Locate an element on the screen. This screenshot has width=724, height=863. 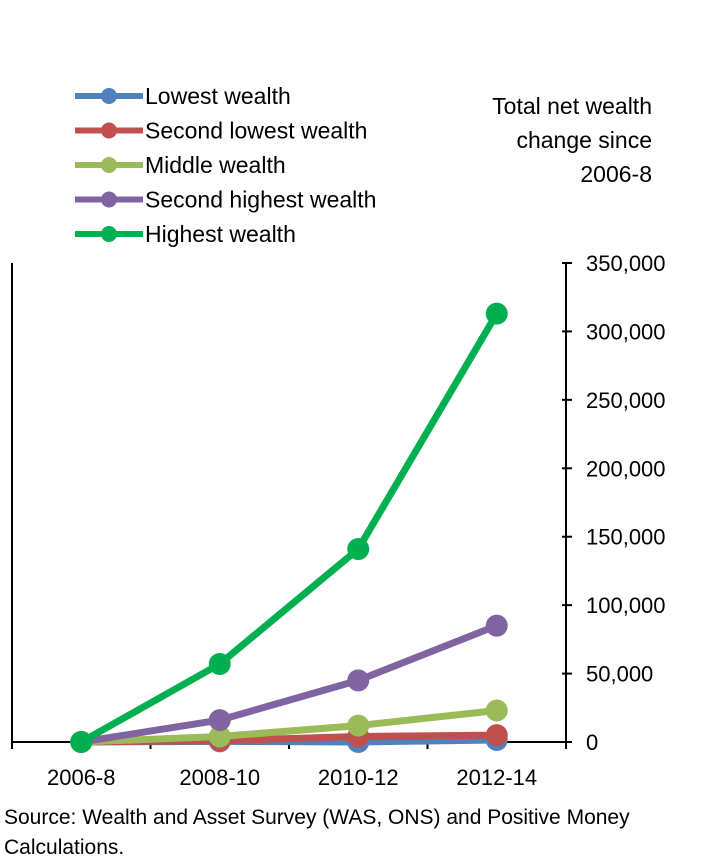
y-axis-label: Total net wealth change since 2006-8 is located at coordinates (572, 140).